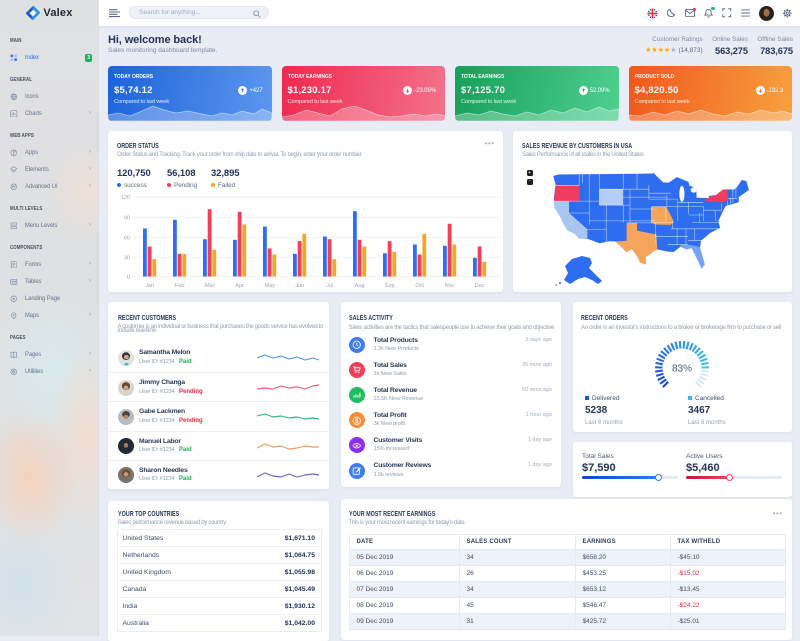 The height and width of the screenshot is (641, 800). Describe the element at coordinates (270, 286) in the screenshot. I see `svg-text: May` at that location.